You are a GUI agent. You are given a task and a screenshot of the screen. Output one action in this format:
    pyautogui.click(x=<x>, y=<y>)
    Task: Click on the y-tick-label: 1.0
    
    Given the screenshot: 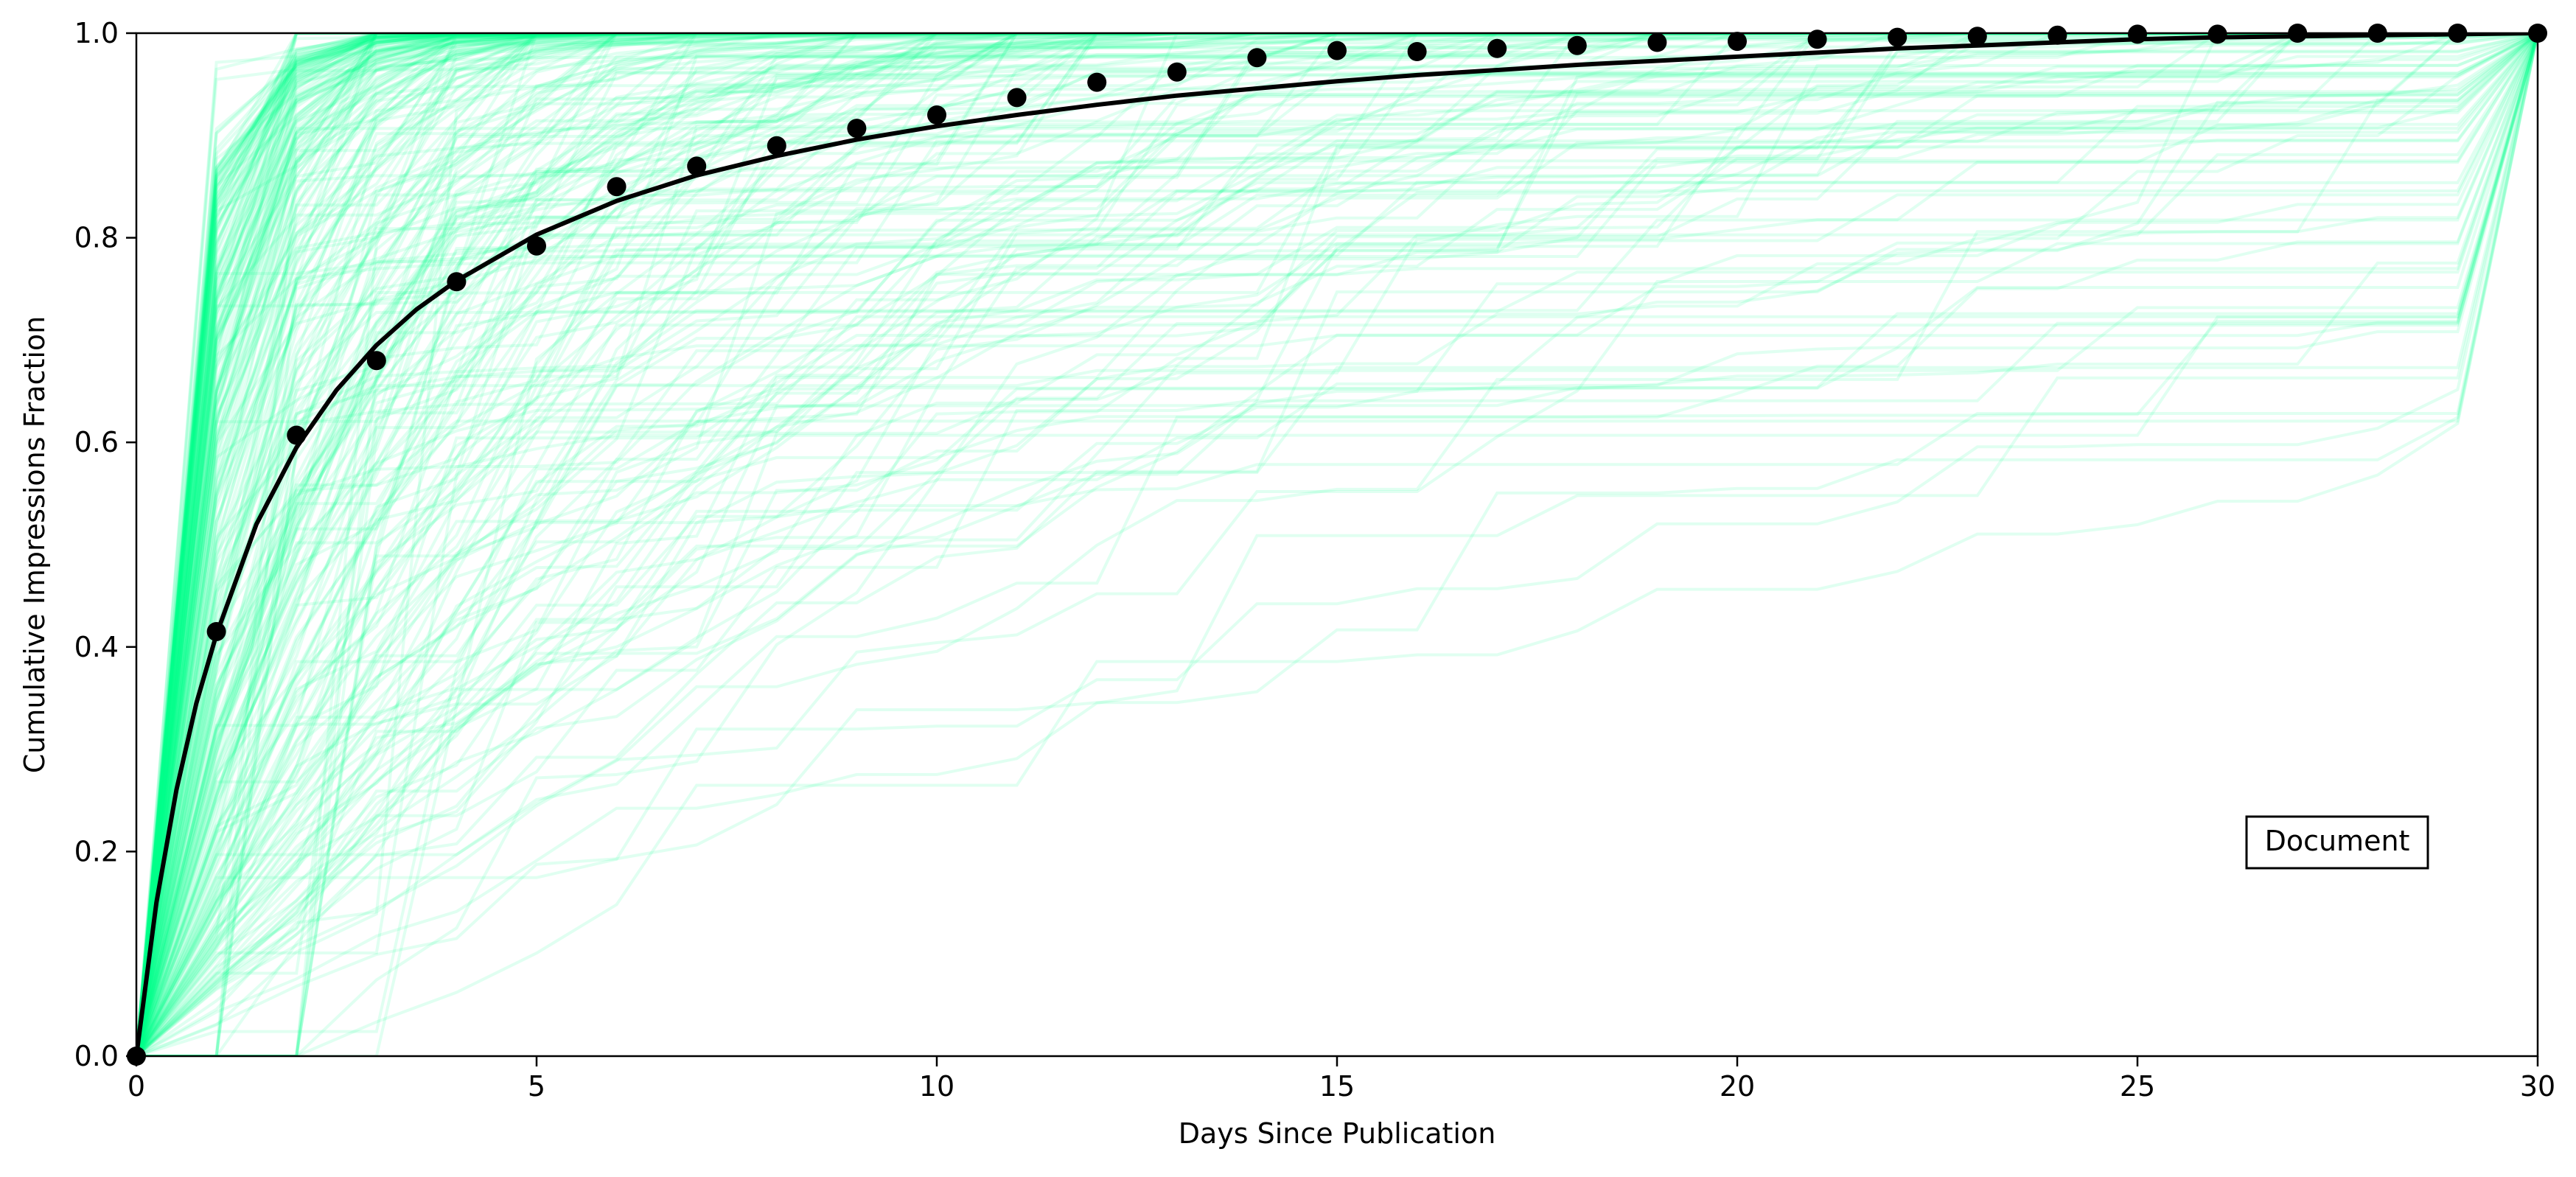 What is the action you would take?
    pyautogui.click(x=96, y=33)
    